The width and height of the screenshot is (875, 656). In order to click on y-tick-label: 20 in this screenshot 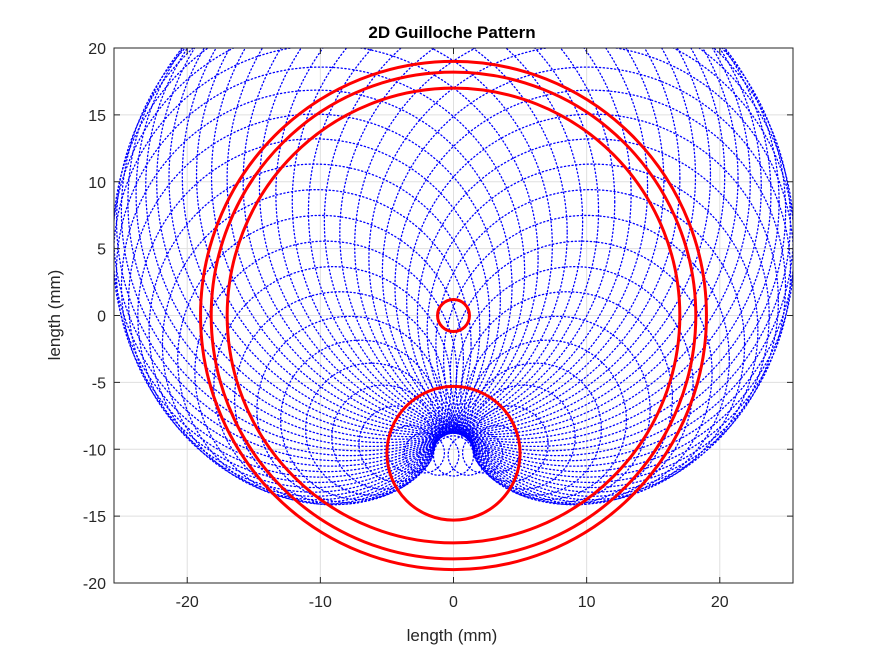, I will do `click(97, 49)`.